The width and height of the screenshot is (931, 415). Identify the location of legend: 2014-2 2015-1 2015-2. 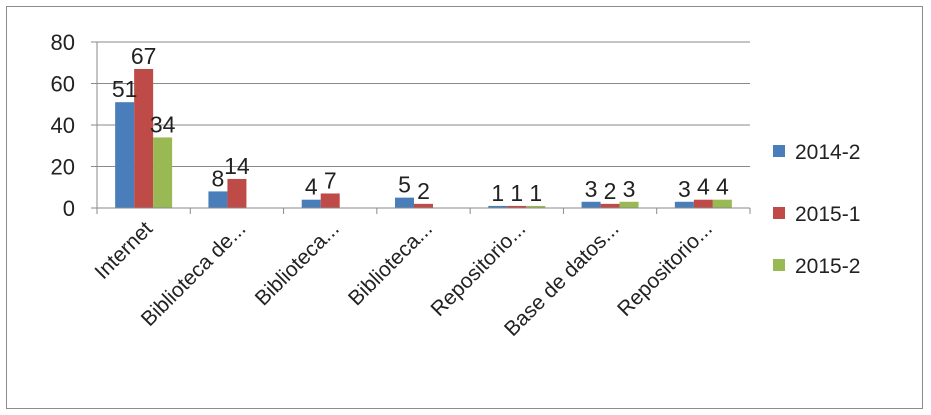
(816, 209).